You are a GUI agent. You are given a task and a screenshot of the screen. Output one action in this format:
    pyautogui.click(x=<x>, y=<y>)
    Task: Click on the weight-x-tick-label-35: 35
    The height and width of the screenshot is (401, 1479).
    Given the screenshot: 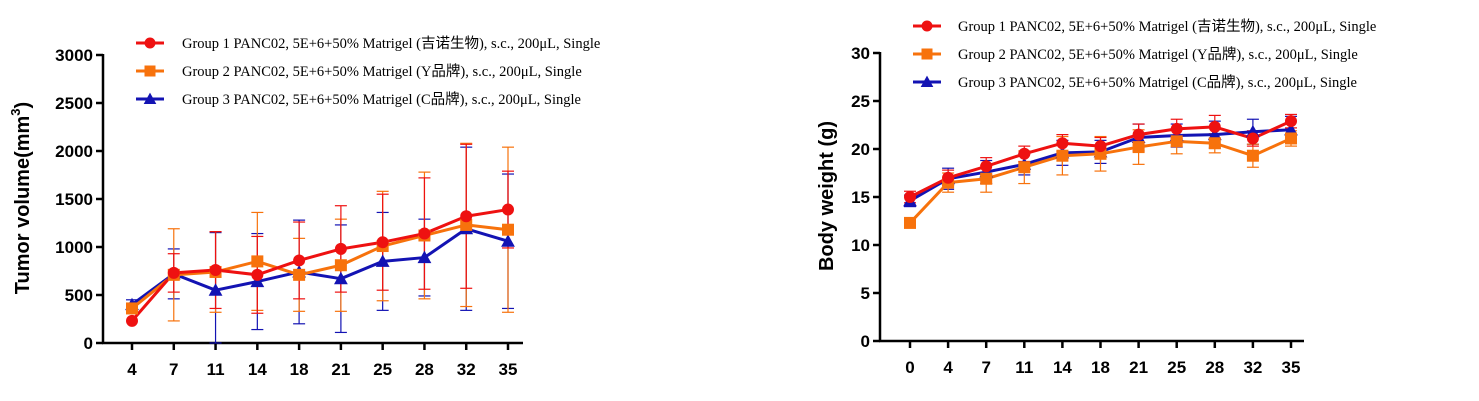 What is the action you would take?
    pyautogui.click(x=1291, y=367)
    